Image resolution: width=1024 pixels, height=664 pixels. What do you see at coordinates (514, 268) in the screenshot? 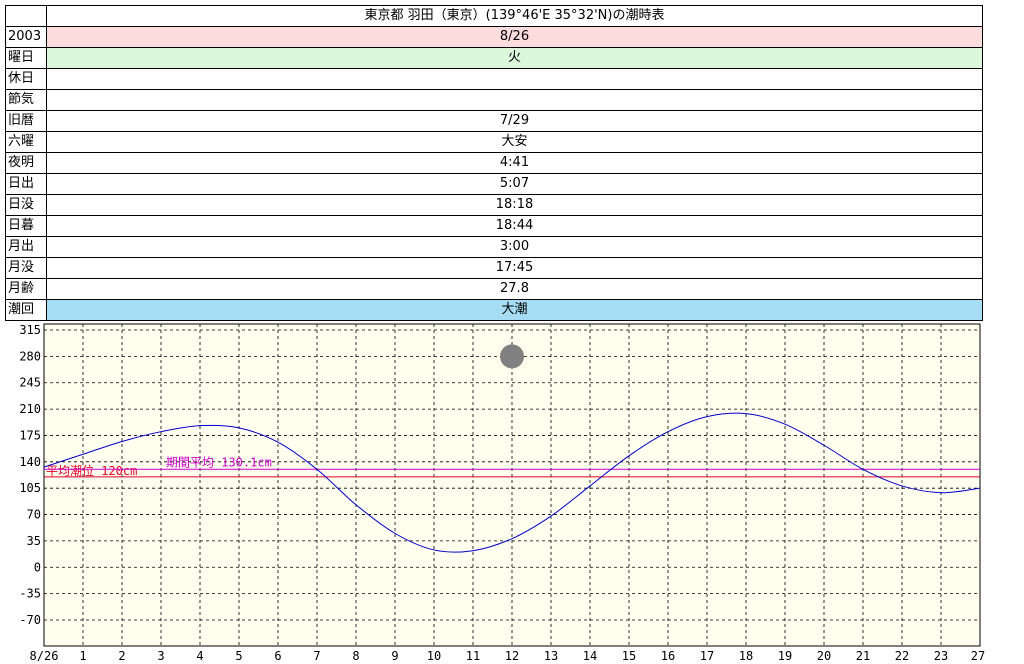
I see `row-value: 17:45` at bounding box center [514, 268].